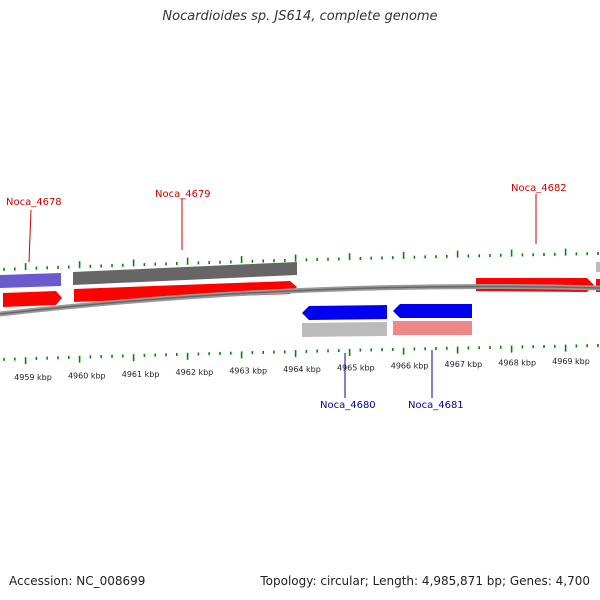  I want to click on kbp-label: 4968 kbp, so click(517, 363).